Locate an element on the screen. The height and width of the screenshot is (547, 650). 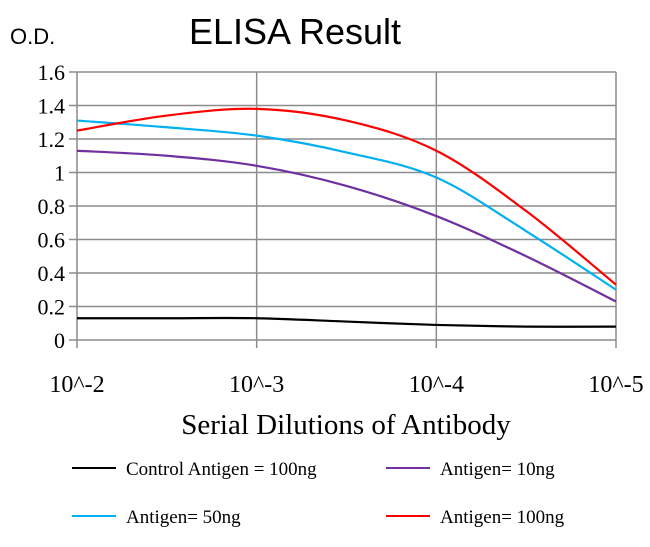
y-tick-labels: 0 0.2 0.4 0.6 0.8 1 1.2 1.4 1.6 is located at coordinates (52, 206).